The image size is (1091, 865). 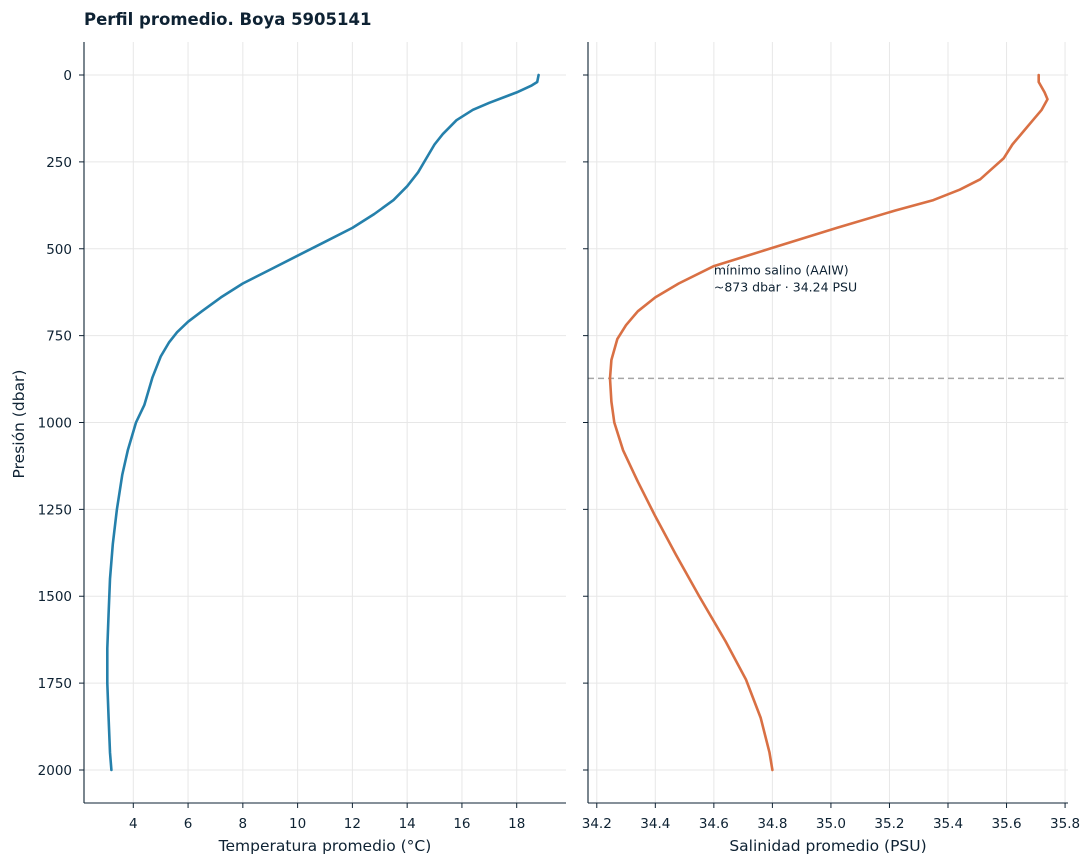 I want to click on x-tick-label: 35.8, so click(x=1065, y=824).